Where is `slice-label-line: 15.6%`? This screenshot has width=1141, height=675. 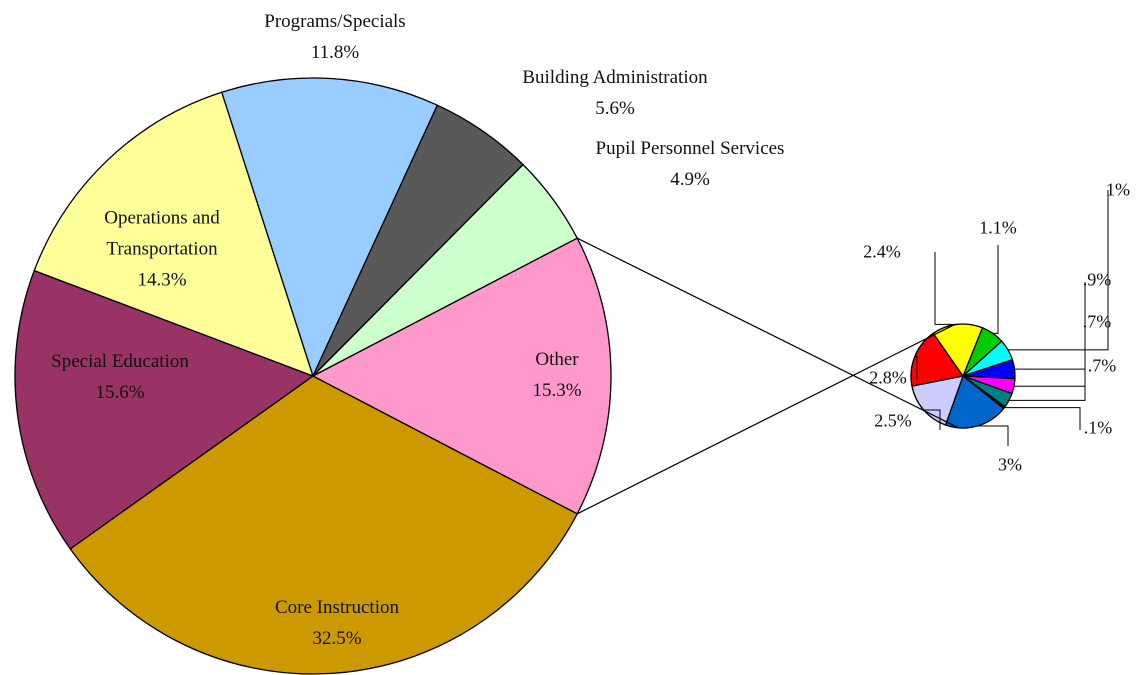
slice-label-line: 15.6% is located at coordinates (120, 392).